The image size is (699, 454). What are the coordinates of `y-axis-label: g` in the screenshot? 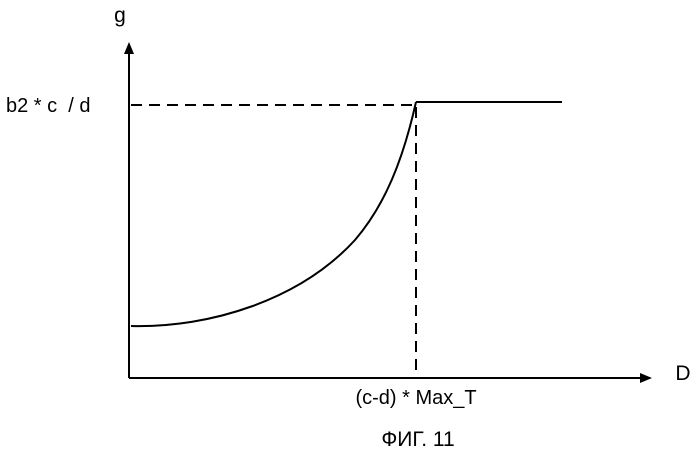 It's located at (120, 15).